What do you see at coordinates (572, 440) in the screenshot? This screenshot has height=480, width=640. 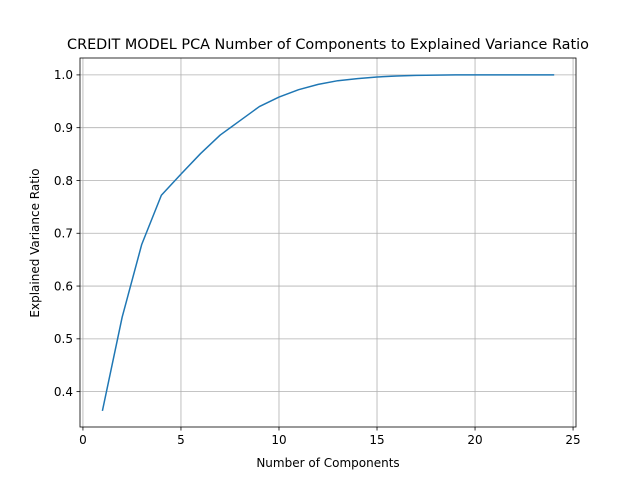 I see `x-tick-label: 25` at bounding box center [572, 440].